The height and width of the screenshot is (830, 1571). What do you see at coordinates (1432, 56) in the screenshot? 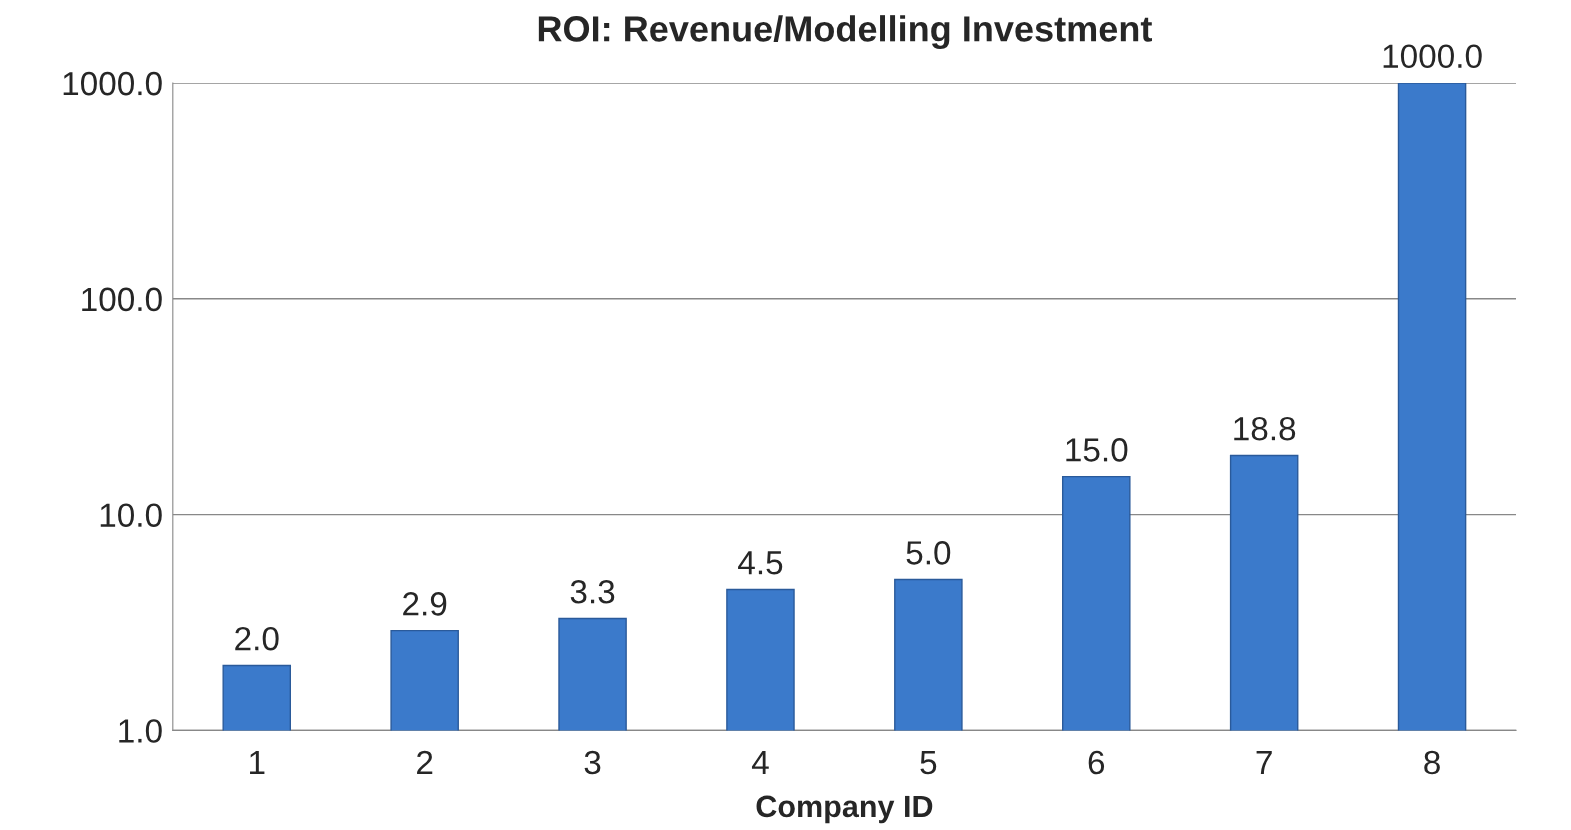
I see `data-label: 1000.0` at bounding box center [1432, 56].